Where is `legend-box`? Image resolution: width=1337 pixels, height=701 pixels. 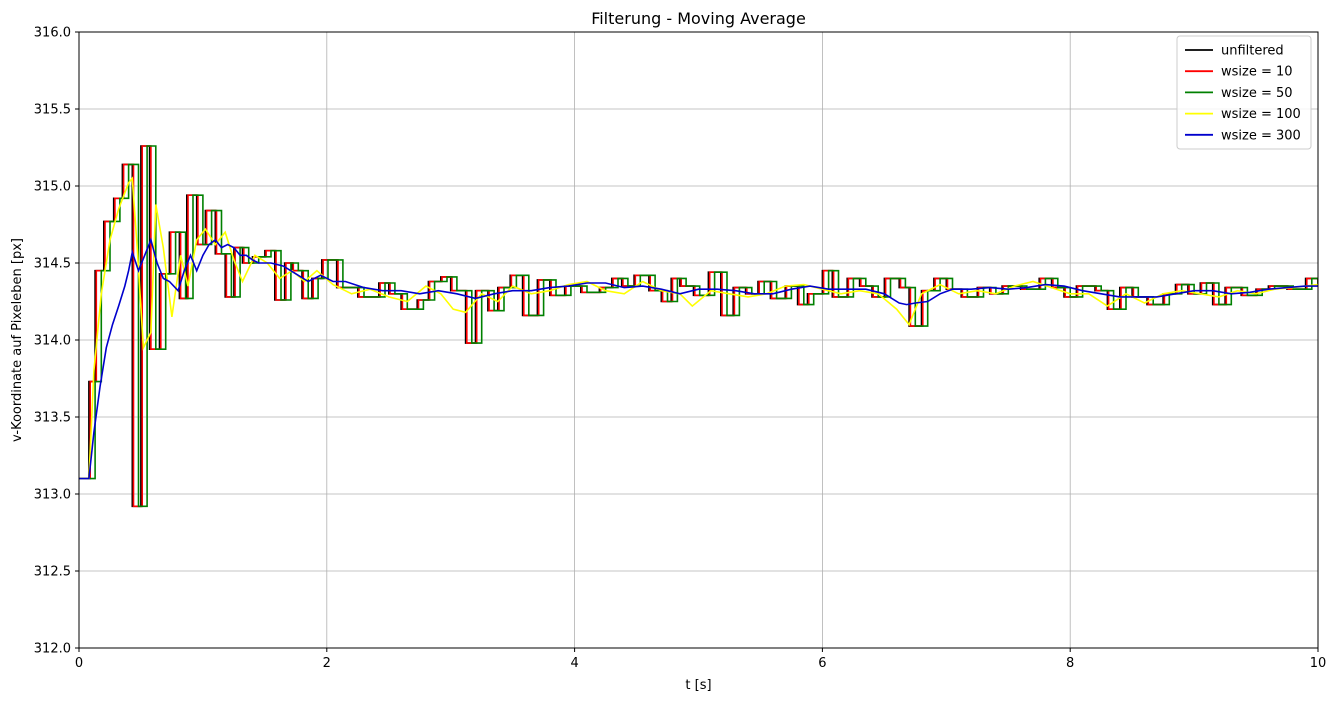
legend-box is located at coordinates (1244, 92).